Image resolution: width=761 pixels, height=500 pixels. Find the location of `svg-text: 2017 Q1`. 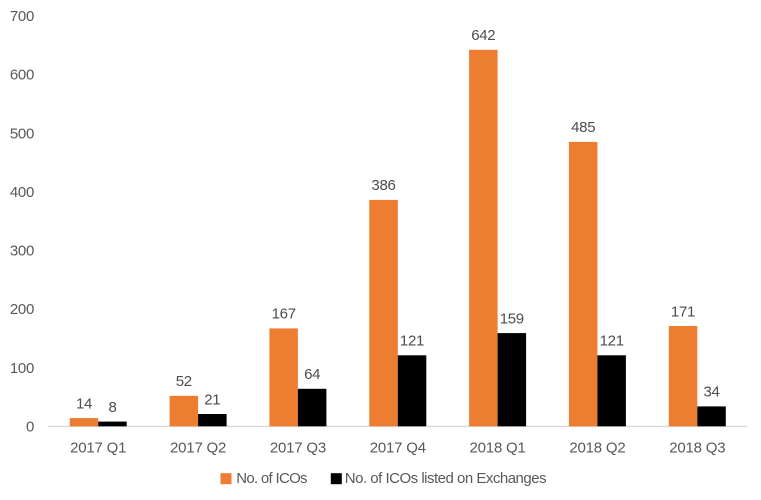

svg-text: 2017 Q1 is located at coordinates (98, 447).